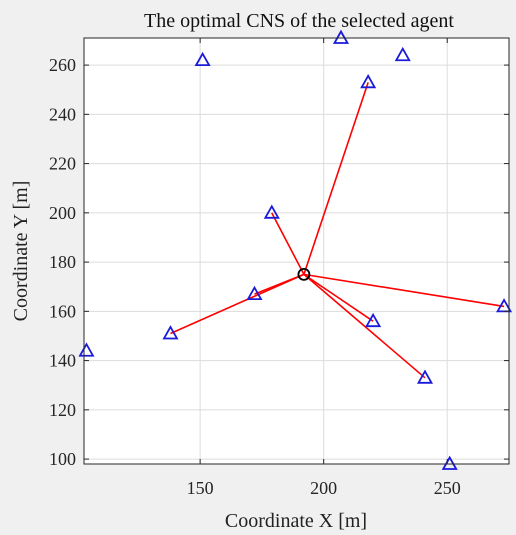 The image size is (516, 535). Describe the element at coordinates (62, 164) in the screenshot. I see `y-tick-label: 220` at that location.